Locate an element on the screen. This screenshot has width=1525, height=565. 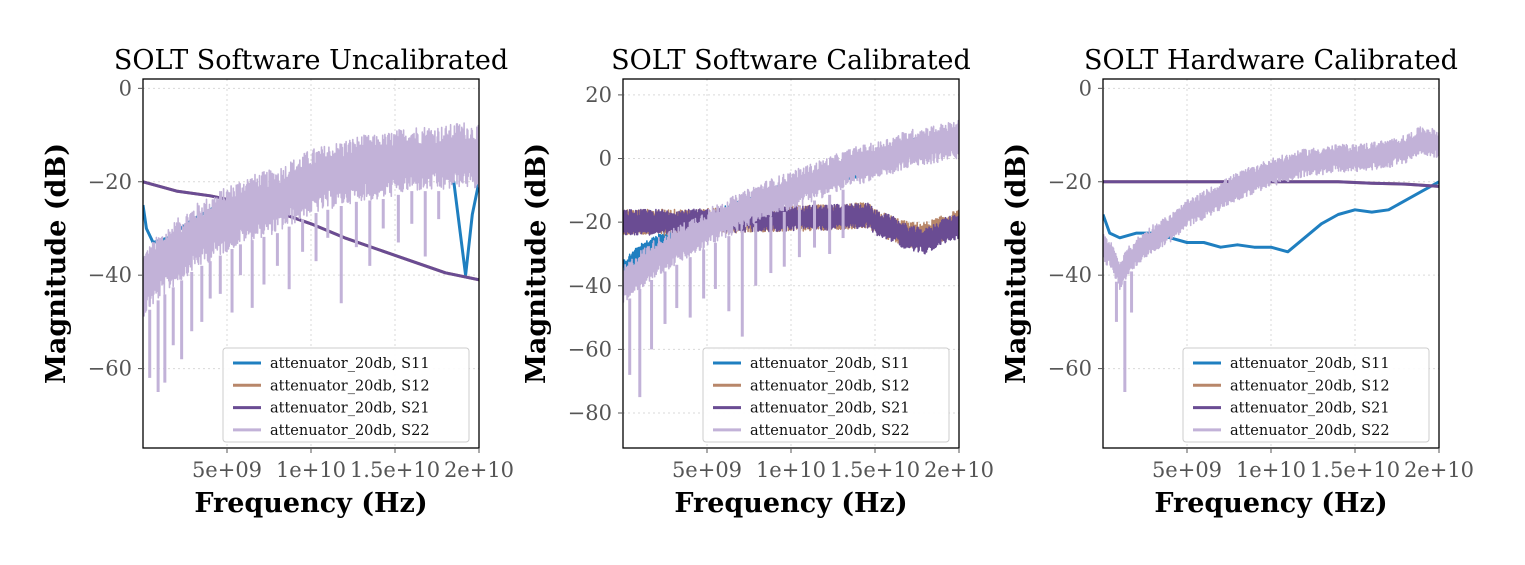
chart-title: SOLT Software Uncalibrated is located at coordinates (311, 60).